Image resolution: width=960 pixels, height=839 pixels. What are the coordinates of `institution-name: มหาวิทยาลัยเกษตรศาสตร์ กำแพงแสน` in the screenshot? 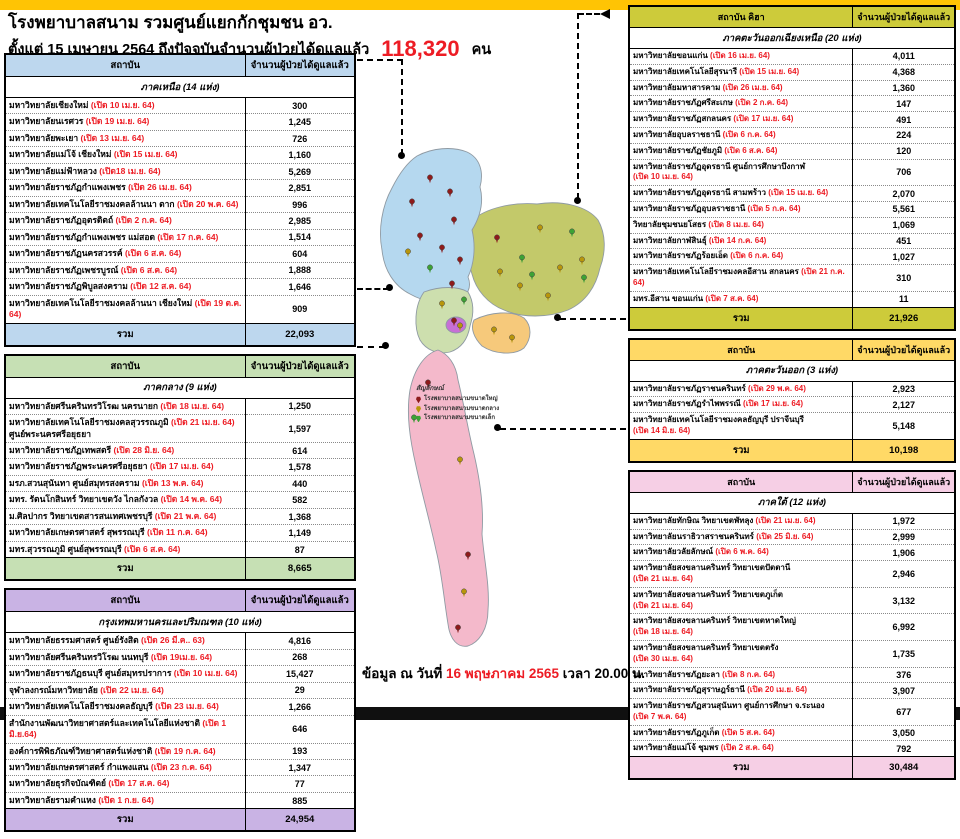 It's located at (79, 767).